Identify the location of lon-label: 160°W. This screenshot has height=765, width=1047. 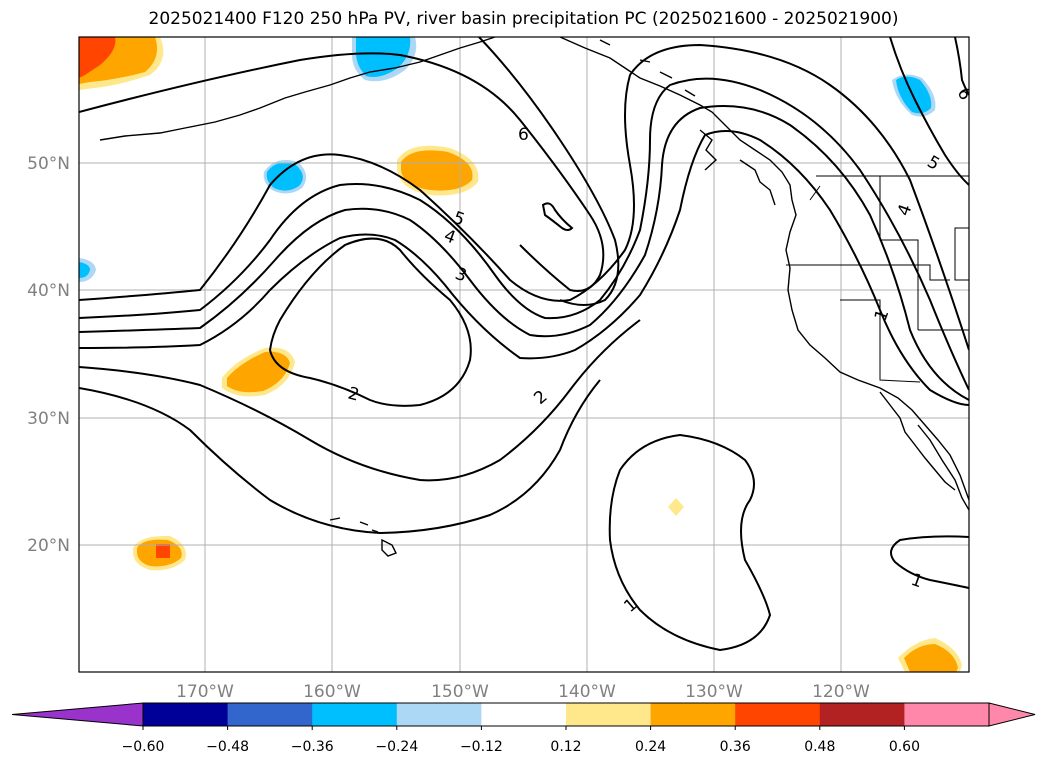
(332, 692).